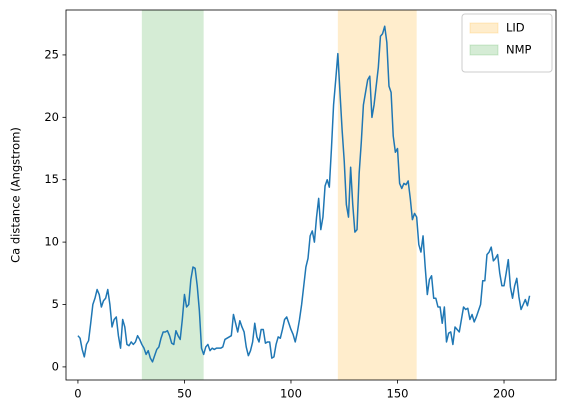  Describe the element at coordinates (184, 394) in the screenshot. I see `x-tick-label: 50` at that location.